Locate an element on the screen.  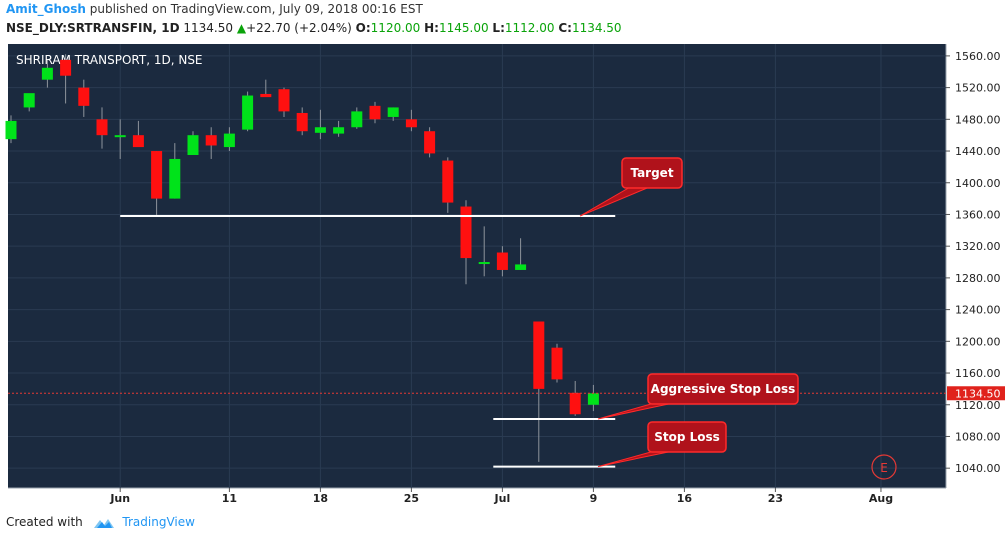
y-tick-label: 1240.00 is located at coordinates (978, 310).